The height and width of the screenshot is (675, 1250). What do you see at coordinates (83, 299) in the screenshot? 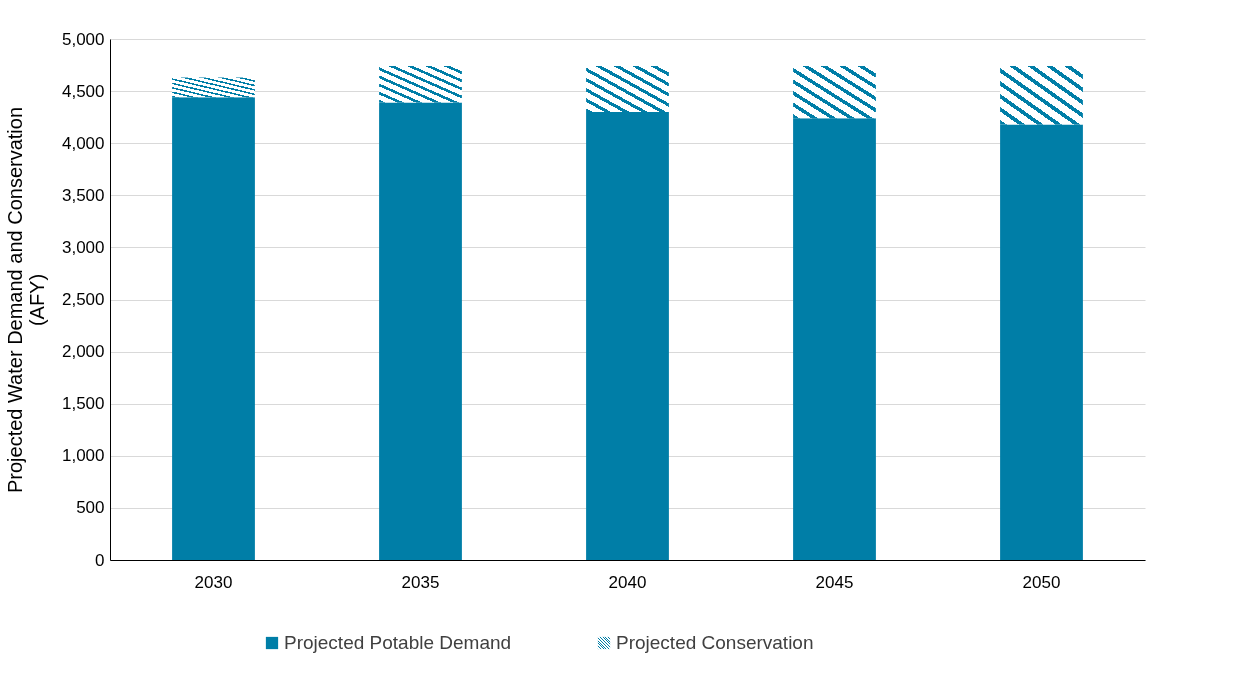
I see `y-tick-label: 2,500` at bounding box center [83, 299].